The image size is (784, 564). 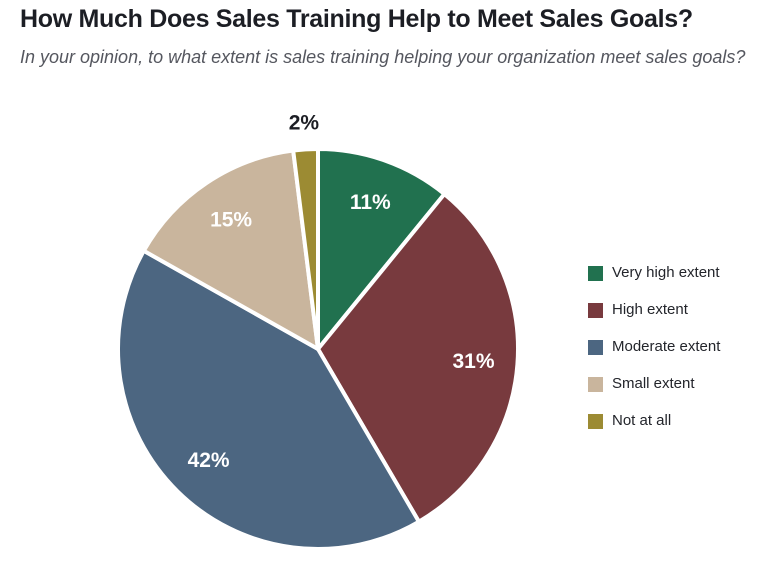 What do you see at coordinates (304, 122) in the screenshot?
I see `slice-label-not-at-all: 2%` at bounding box center [304, 122].